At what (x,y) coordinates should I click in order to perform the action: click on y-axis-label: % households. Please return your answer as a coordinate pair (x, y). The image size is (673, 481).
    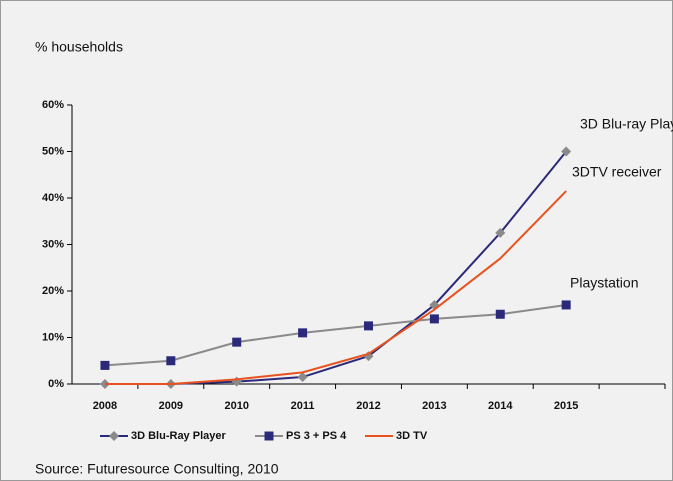
    Looking at the image, I should click on (79, 47).